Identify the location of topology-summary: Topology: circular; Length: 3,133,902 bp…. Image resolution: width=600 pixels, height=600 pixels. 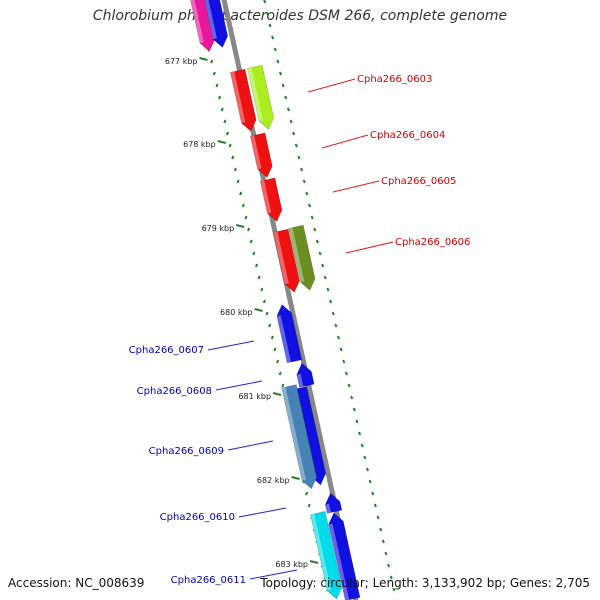
(425, 583).